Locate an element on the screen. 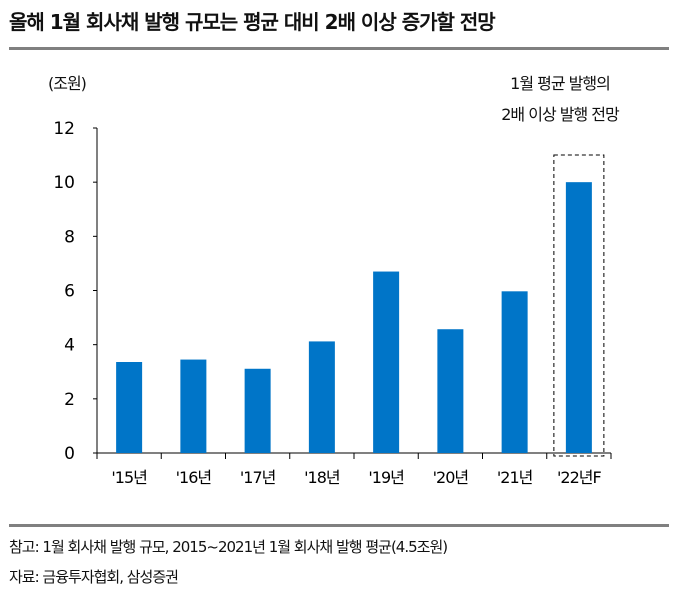 The width and height of the screenshot is (678, 608). annotation-line-1: 1월 평균 발행의 is located at coordinates (560, 83).